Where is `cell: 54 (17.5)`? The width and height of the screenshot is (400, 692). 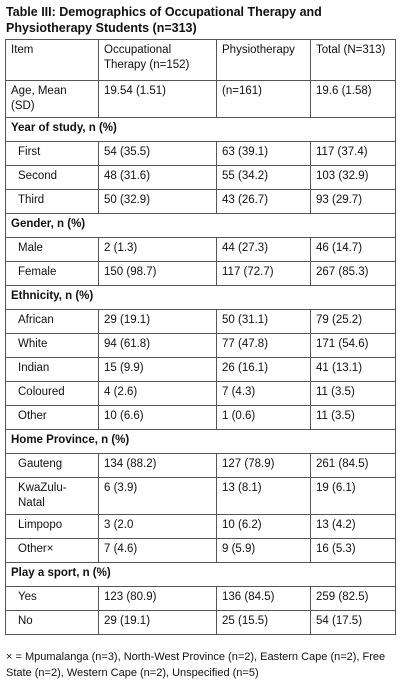
cell: 54 (17.5) is located at coordinates (353, 622).